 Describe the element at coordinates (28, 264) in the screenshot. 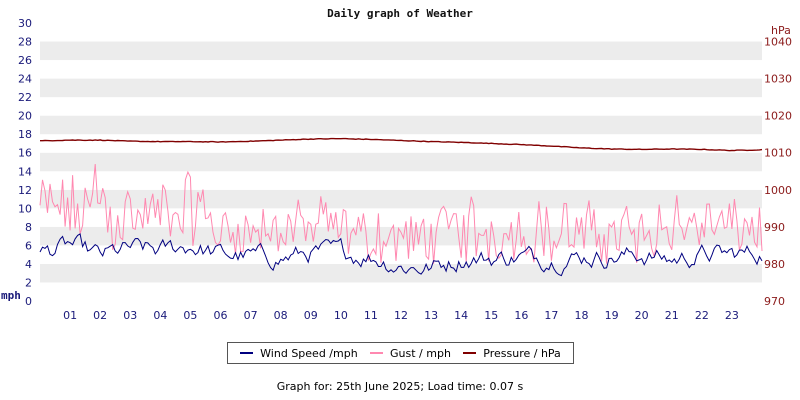

I see `left-tick-label: 4` at that location.